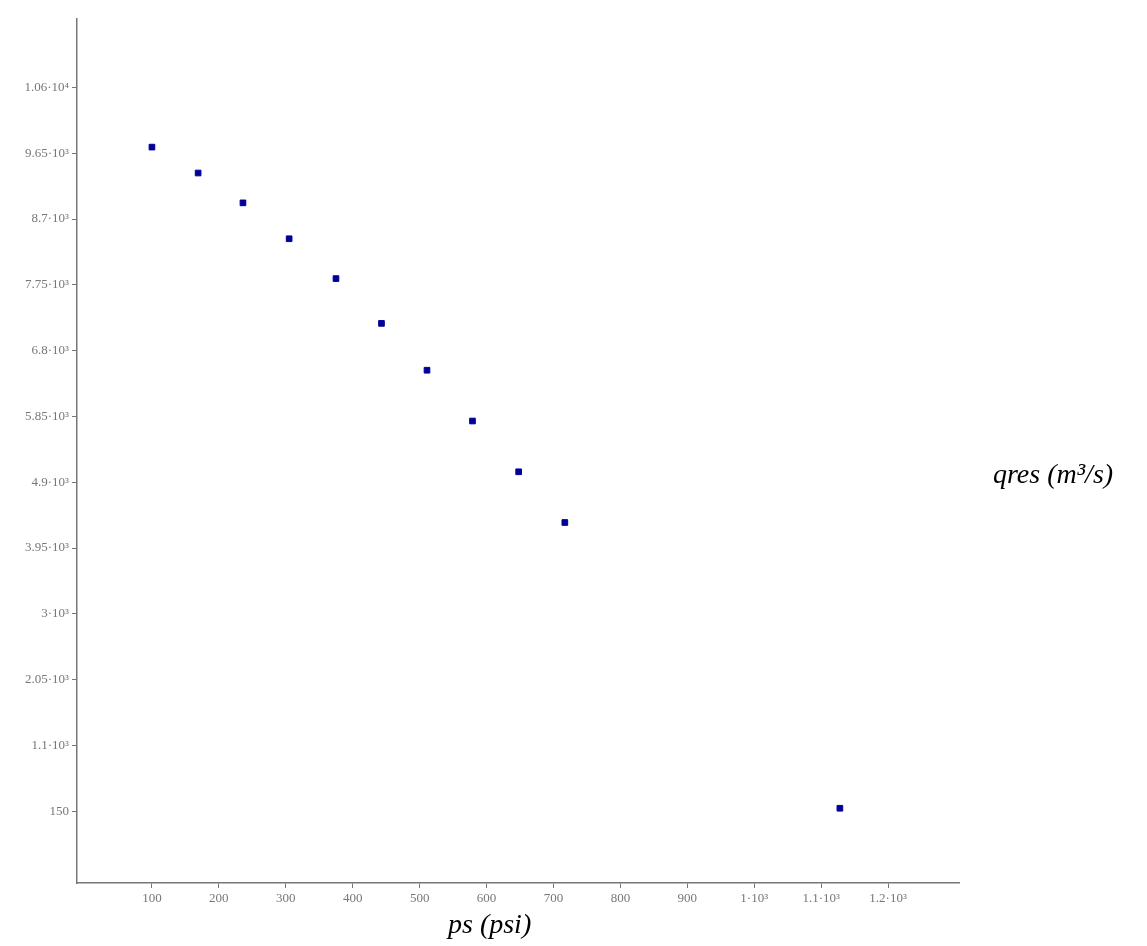  I want to click on x-tick-label: 500, so click(419, 898).